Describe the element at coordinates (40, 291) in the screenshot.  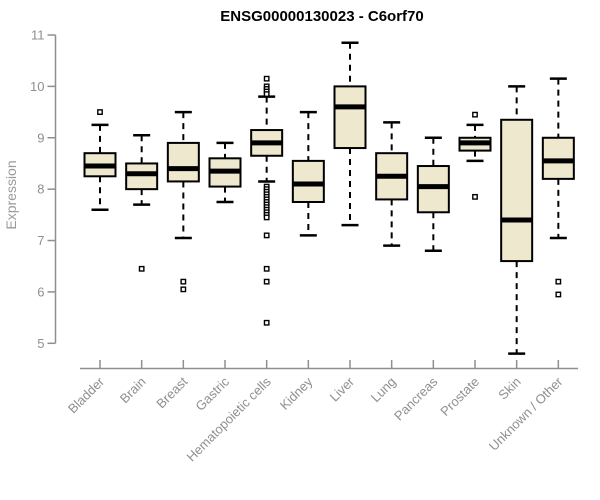
I see `y-tick-label: 6` at that location.